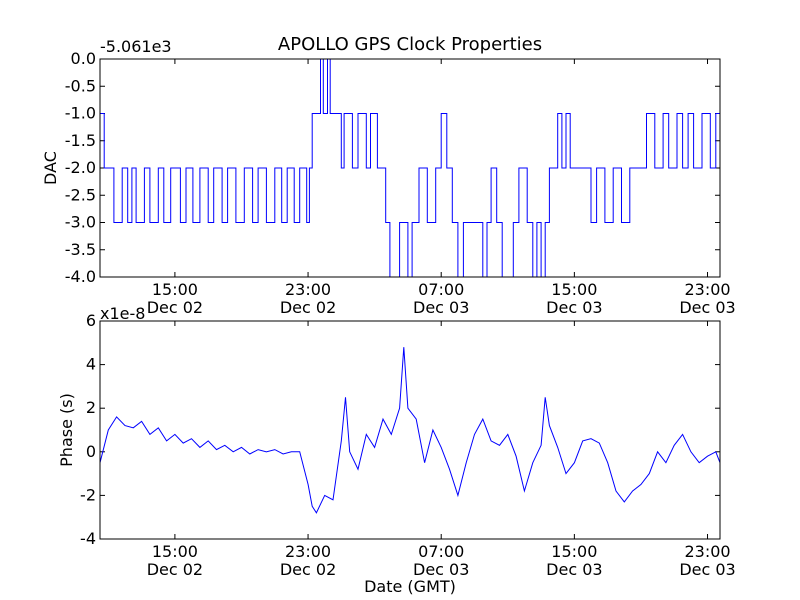 The width and height of the screenshot is (800, 600). Describe the element at coordinates (80, 167) in the screenshot. I see `dac-y-tick-label: -2.0` at that location.